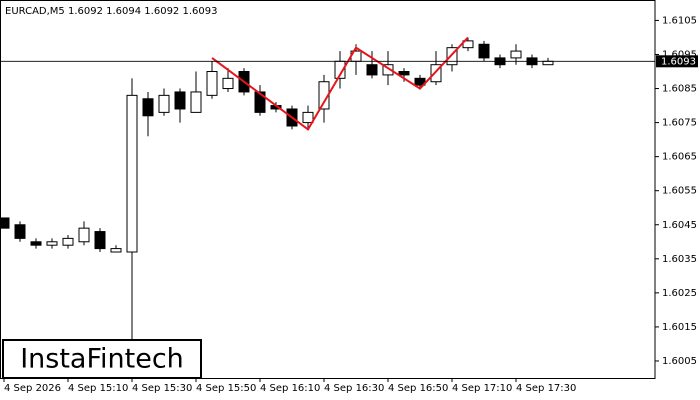 This screenshot has height=400, width=700. I want to click on x-tick-label: 4 Sep 15:50, so click(226, 388).